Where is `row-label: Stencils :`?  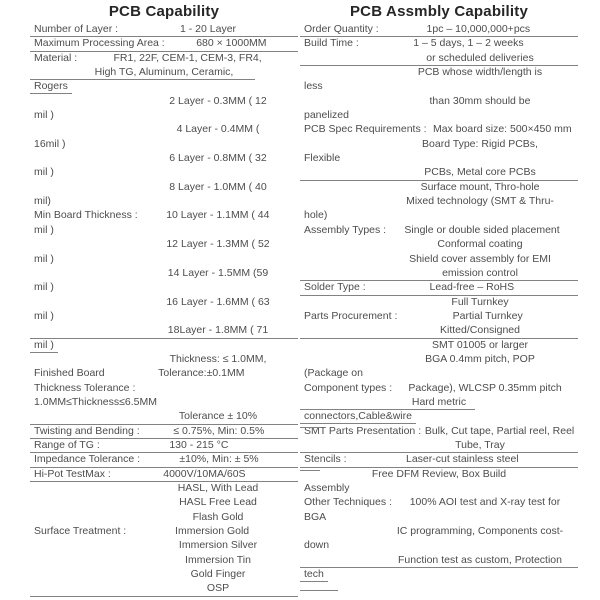 row-label: Stencils : is located at coordinates (325, 459).